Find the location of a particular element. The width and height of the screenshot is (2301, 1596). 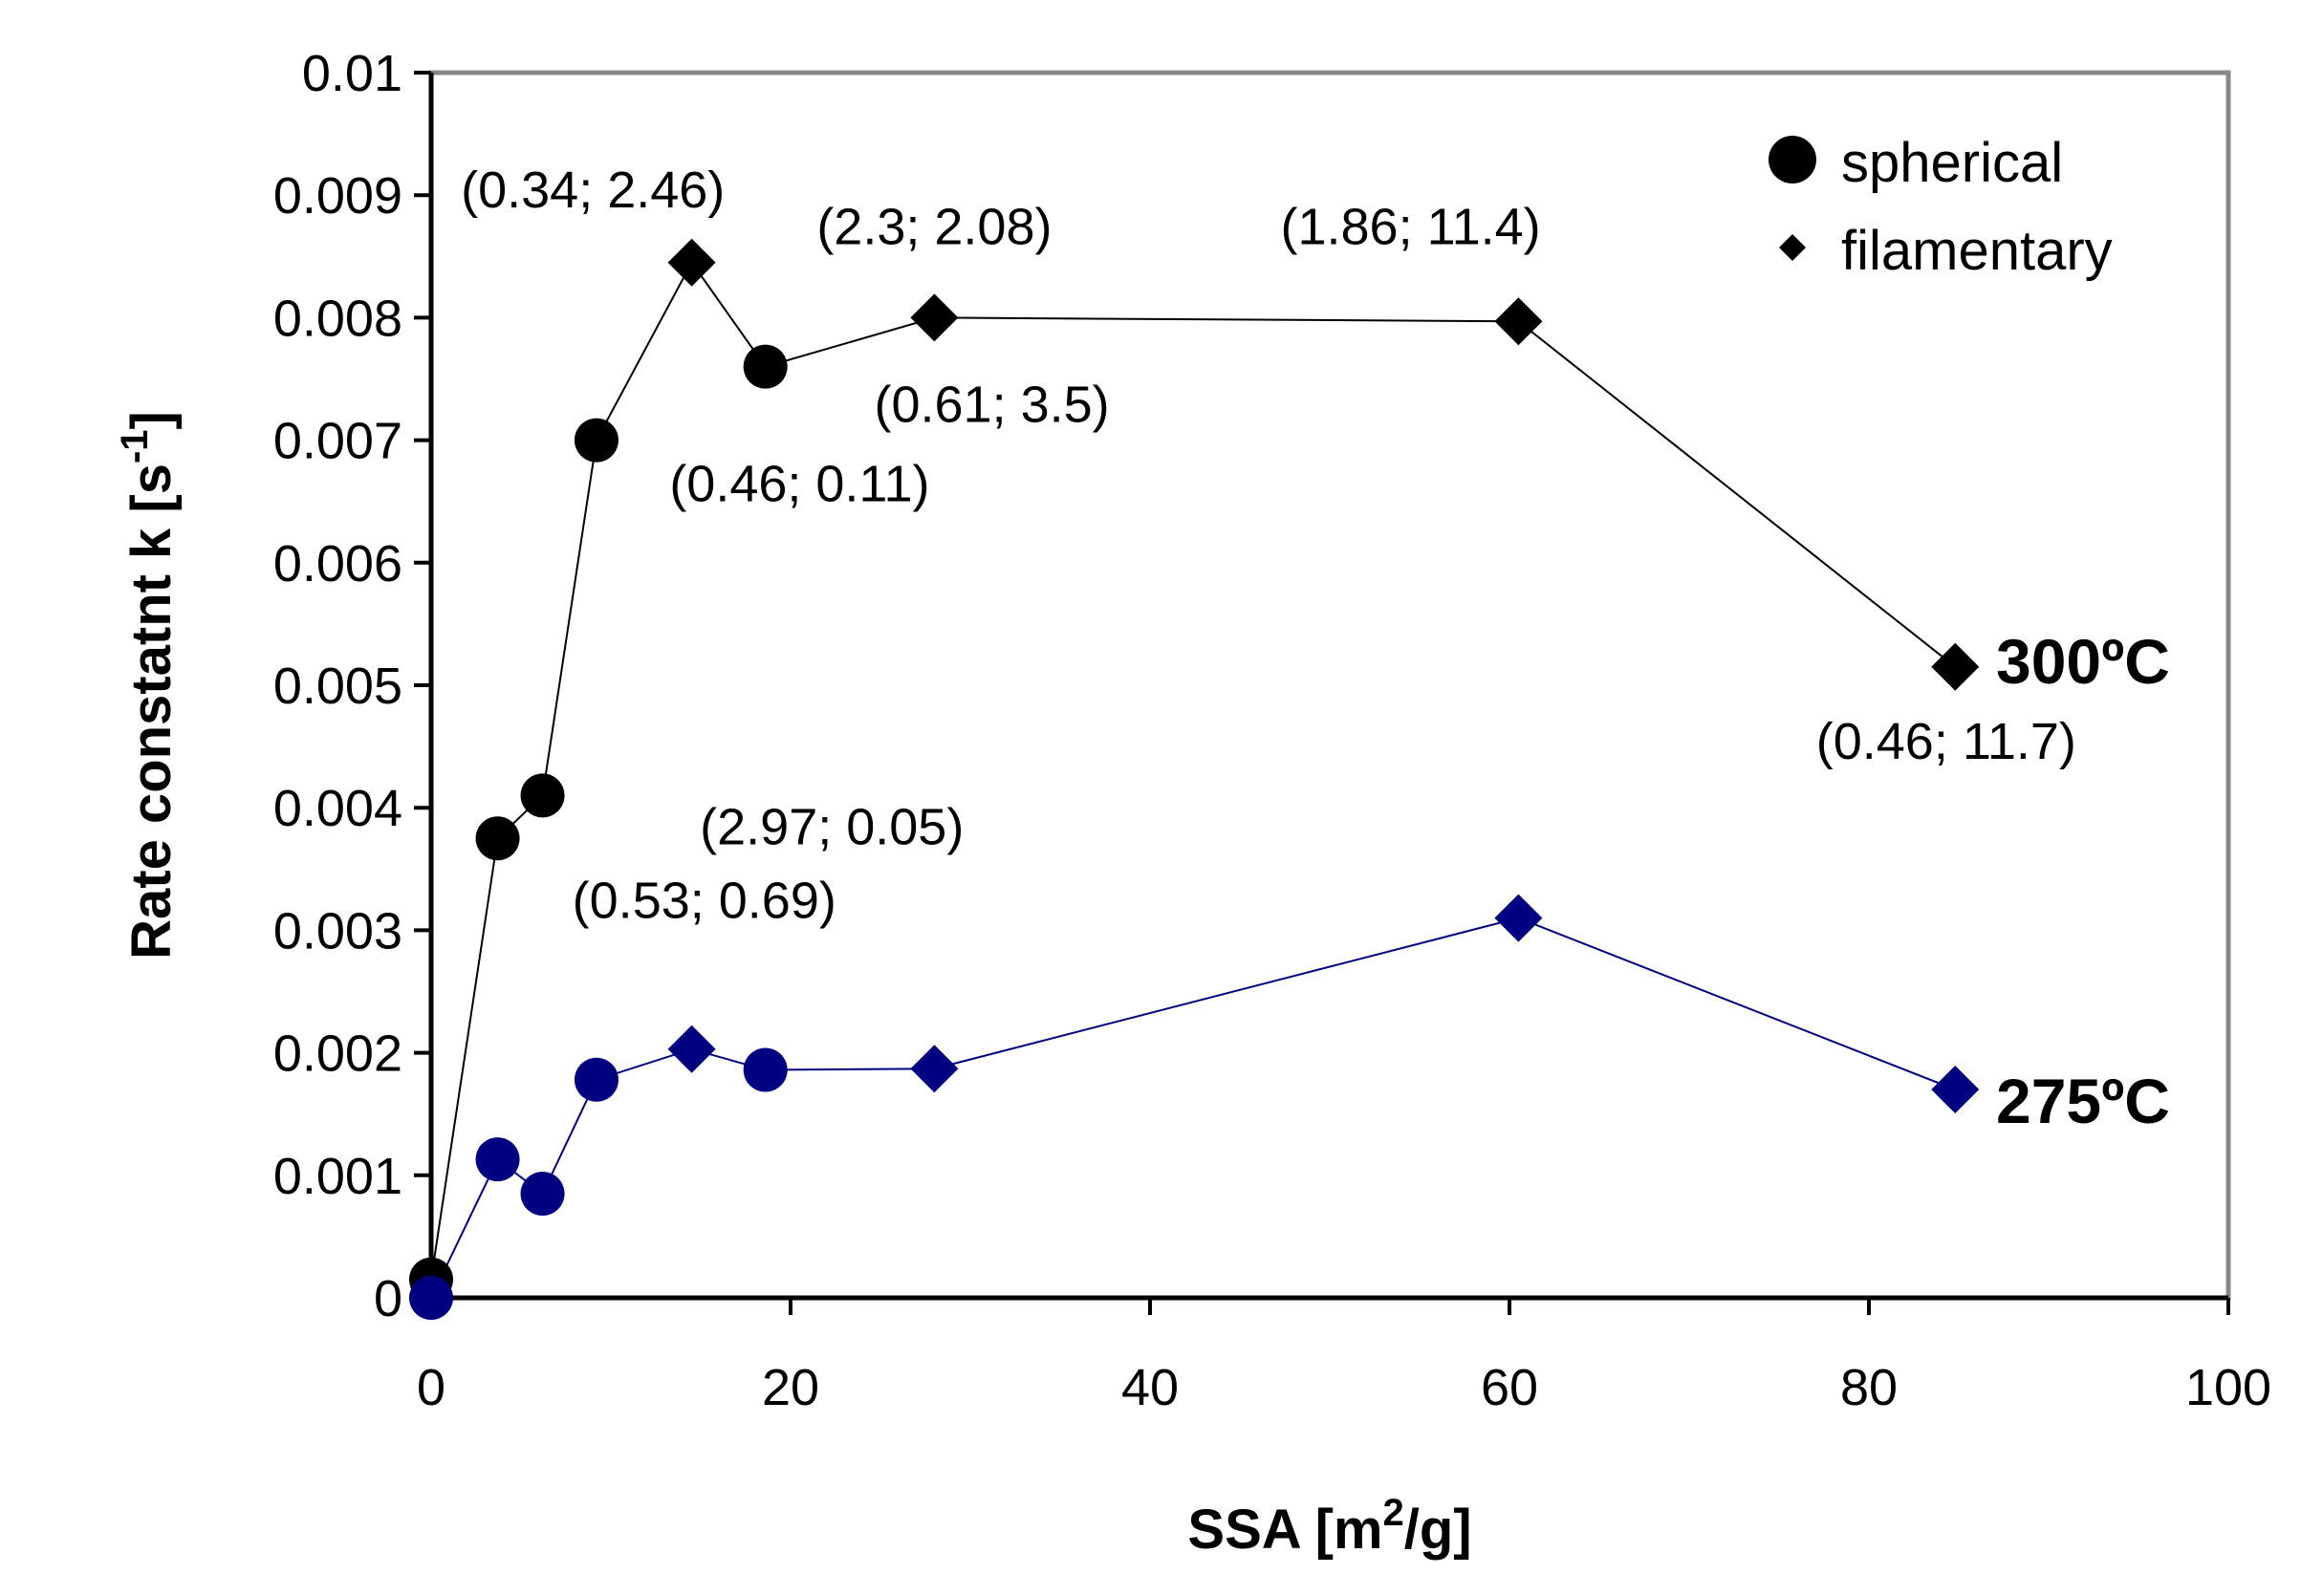

x-axis-title-sup: 2 is located at coordinates (1393, 1513).